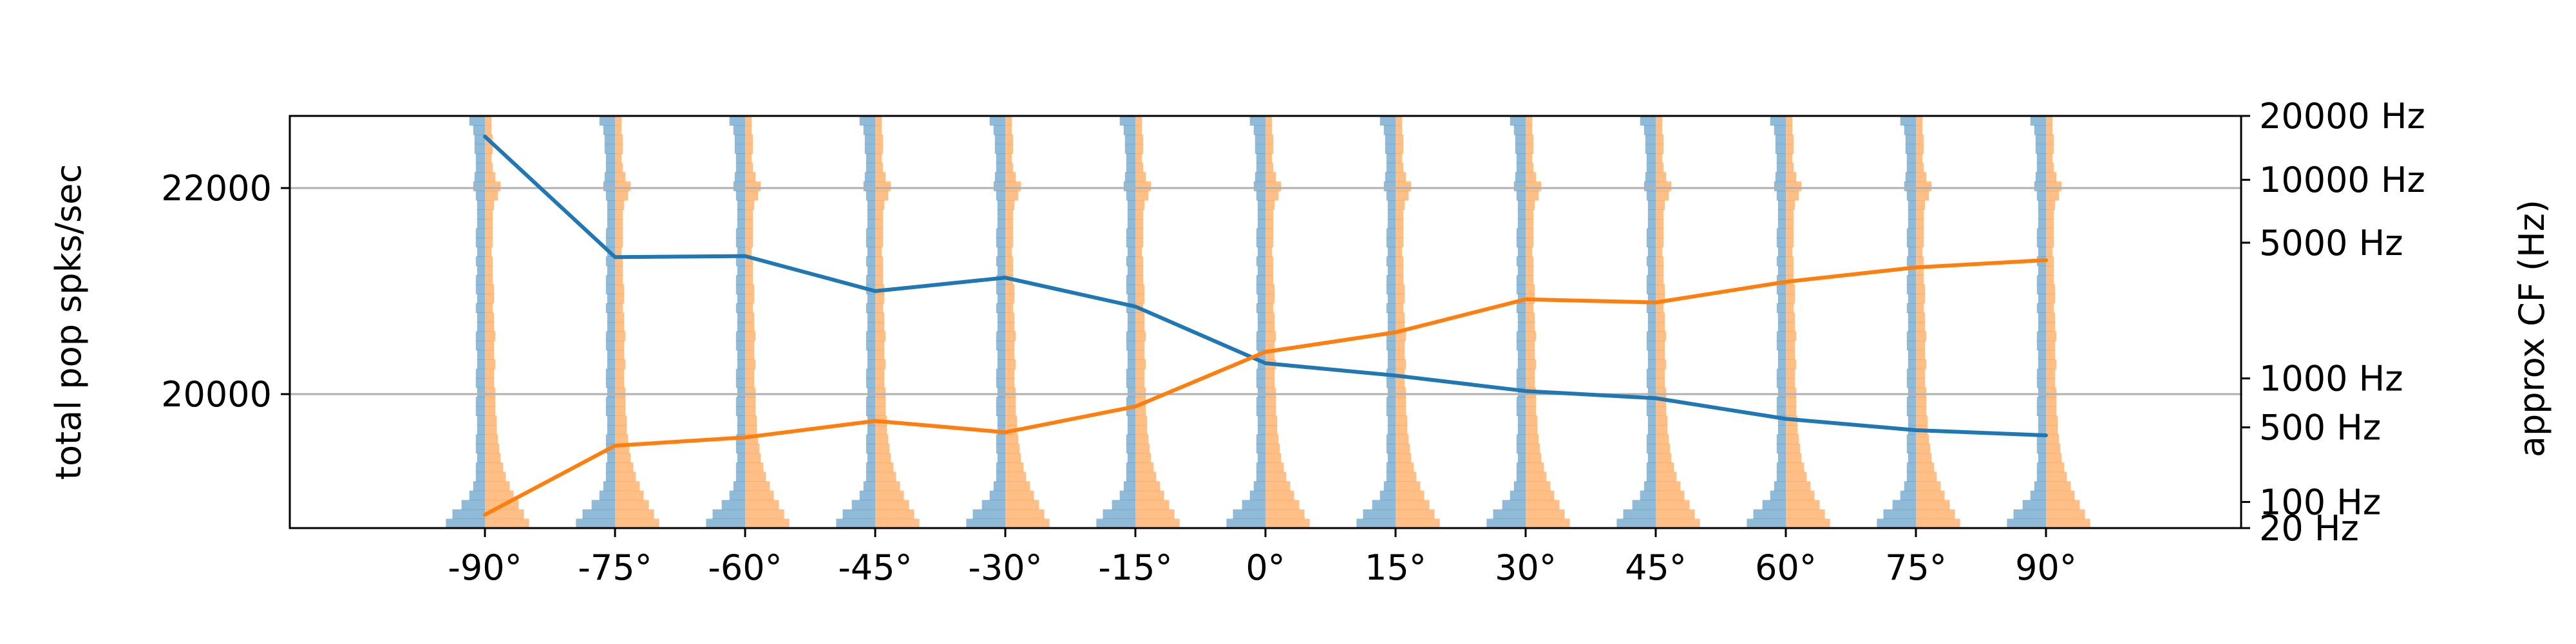  I want to click on y2-tick-label: 1000 Hz, so click(2331, 379).